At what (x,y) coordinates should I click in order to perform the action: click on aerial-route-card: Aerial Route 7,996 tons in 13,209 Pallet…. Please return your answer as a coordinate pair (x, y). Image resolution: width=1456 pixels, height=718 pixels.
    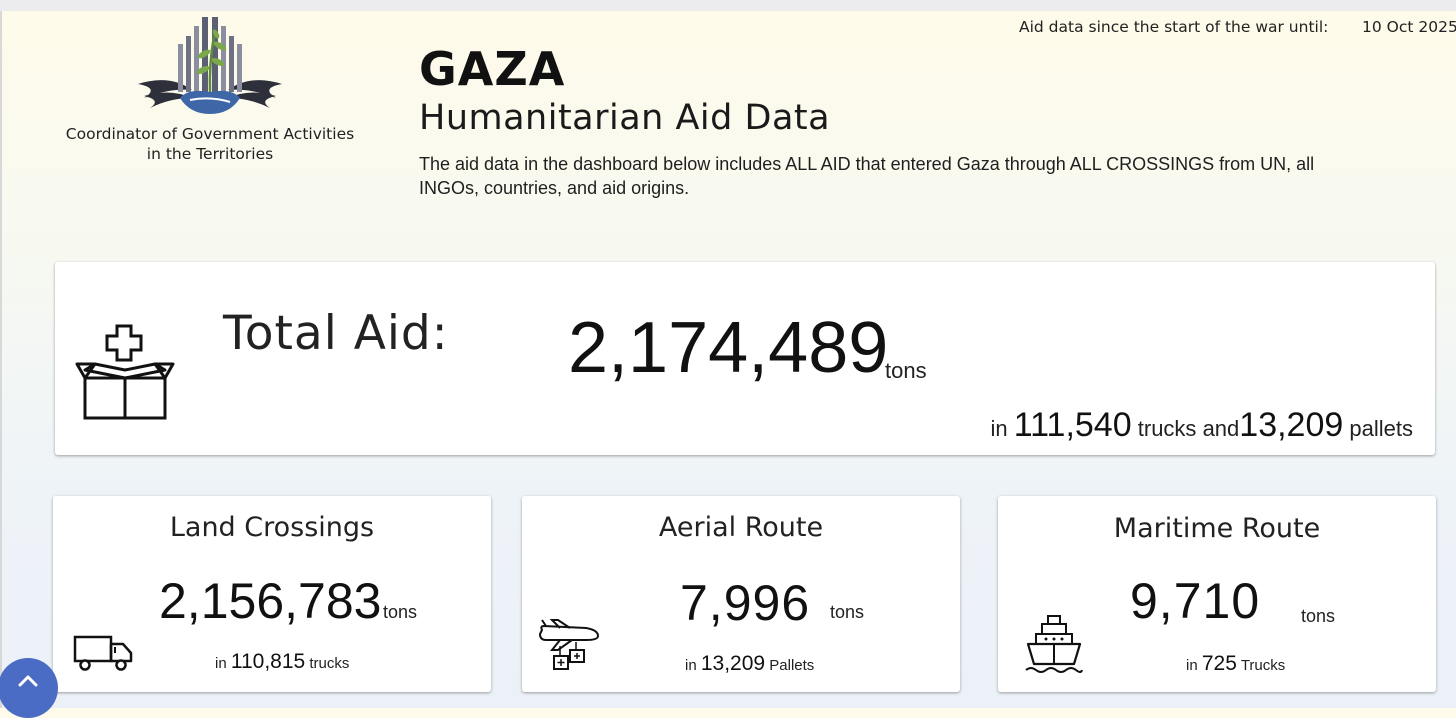
    Looking at the image, I should click on (741, 594).